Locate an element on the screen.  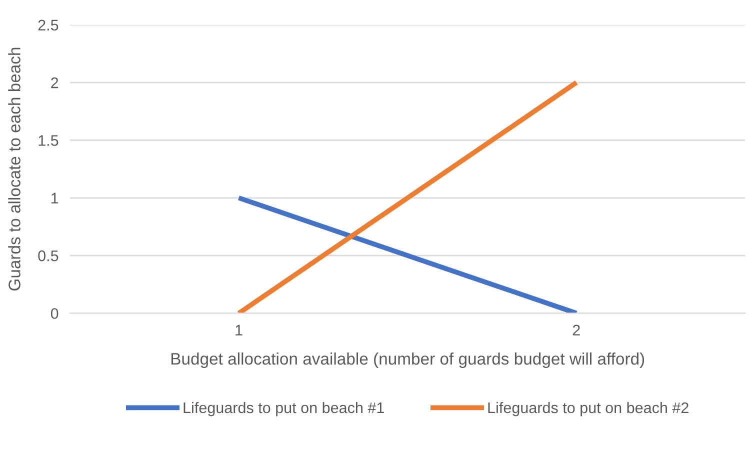
y-tick-label: 2.5 is located at coordinates (48, 25).